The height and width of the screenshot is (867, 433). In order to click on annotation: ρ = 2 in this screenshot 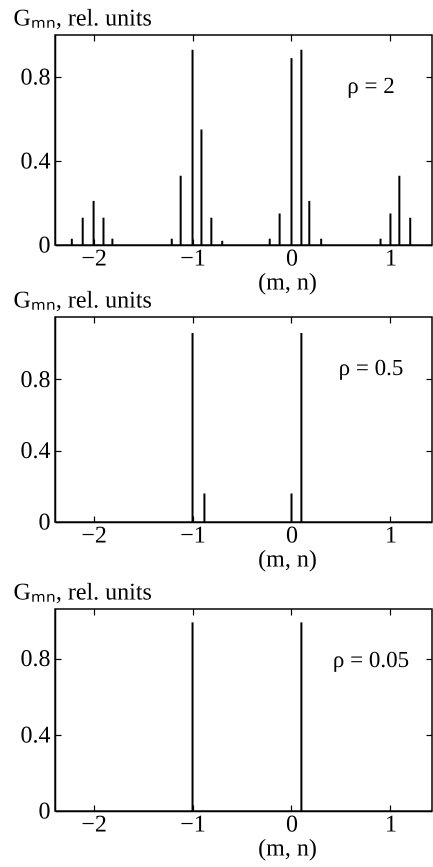, I will do `click(371, 85)`.